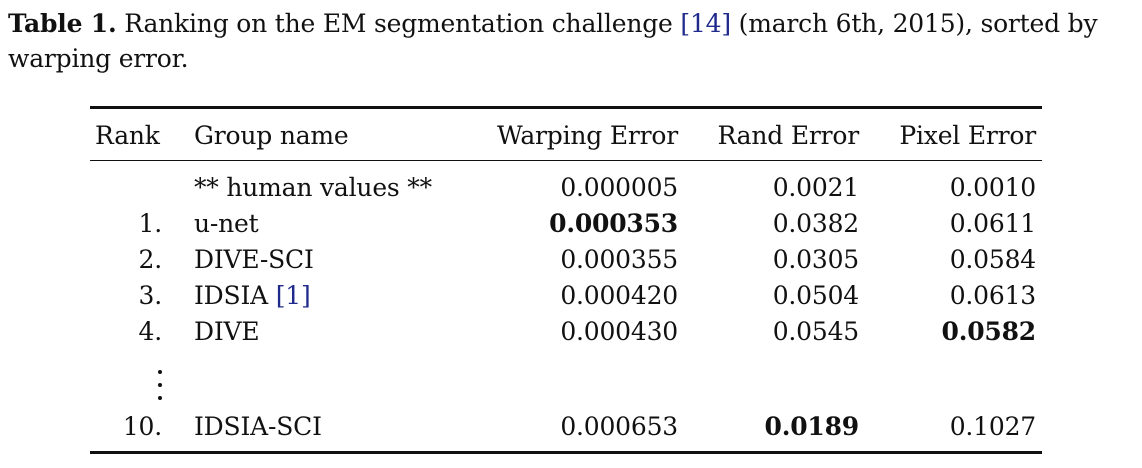  Describe the element at coordinates (815, 187) in the screenshot. I see `row-human-rand: 0.0021` at that location.